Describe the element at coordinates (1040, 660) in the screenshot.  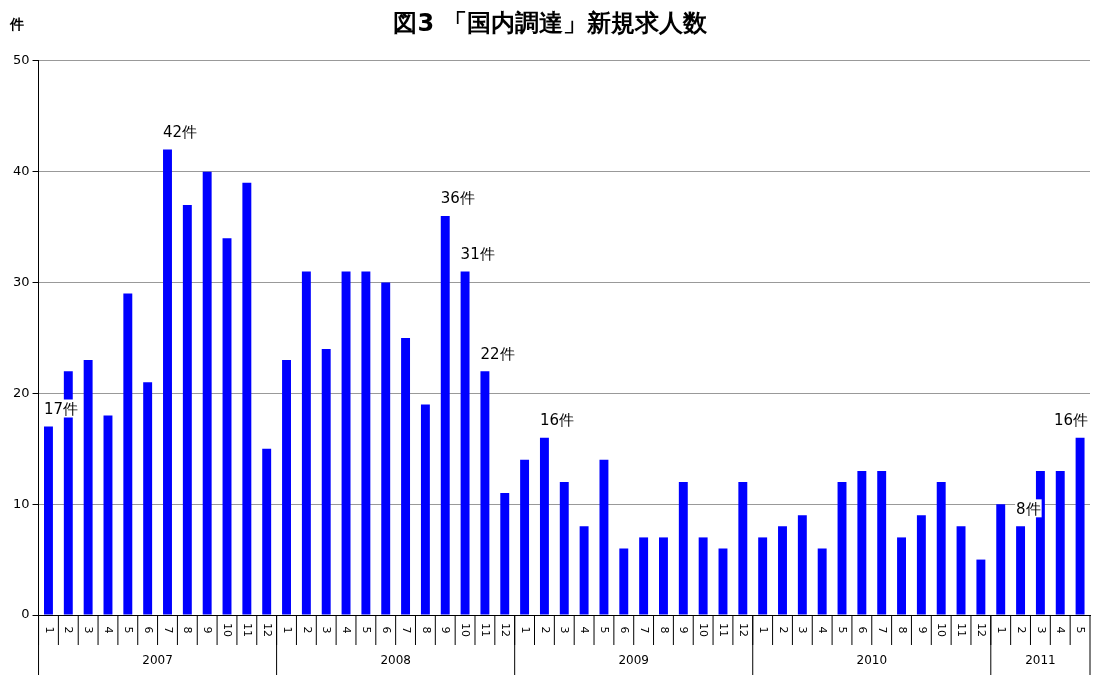
I see `text: 2011` at that location.